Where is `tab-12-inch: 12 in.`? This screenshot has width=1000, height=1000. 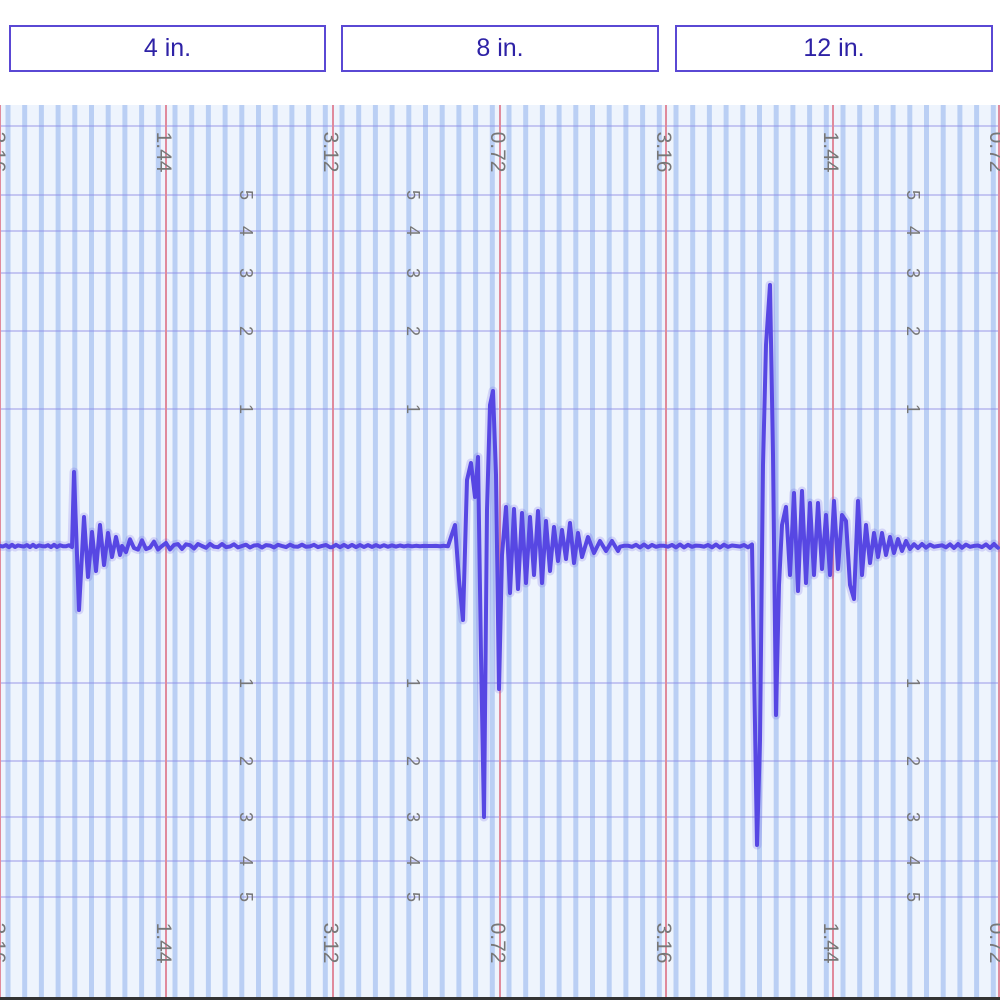 tab-12-inch: 12 in. is located at coordinates (834, 48).